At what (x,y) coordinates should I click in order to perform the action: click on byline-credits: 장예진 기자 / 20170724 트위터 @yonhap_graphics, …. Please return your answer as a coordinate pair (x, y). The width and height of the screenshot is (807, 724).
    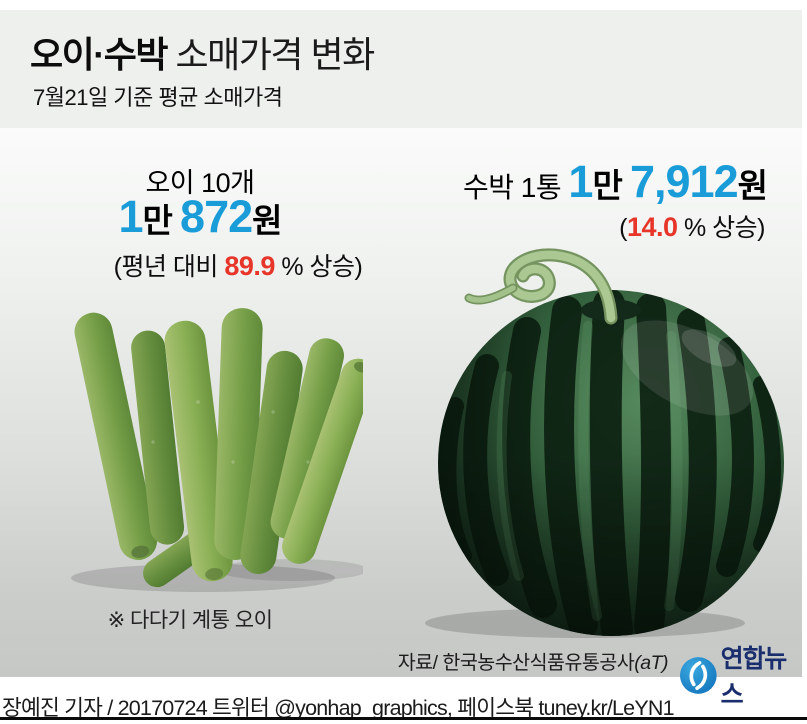
    Looking at the image, I should click on (338, 708).